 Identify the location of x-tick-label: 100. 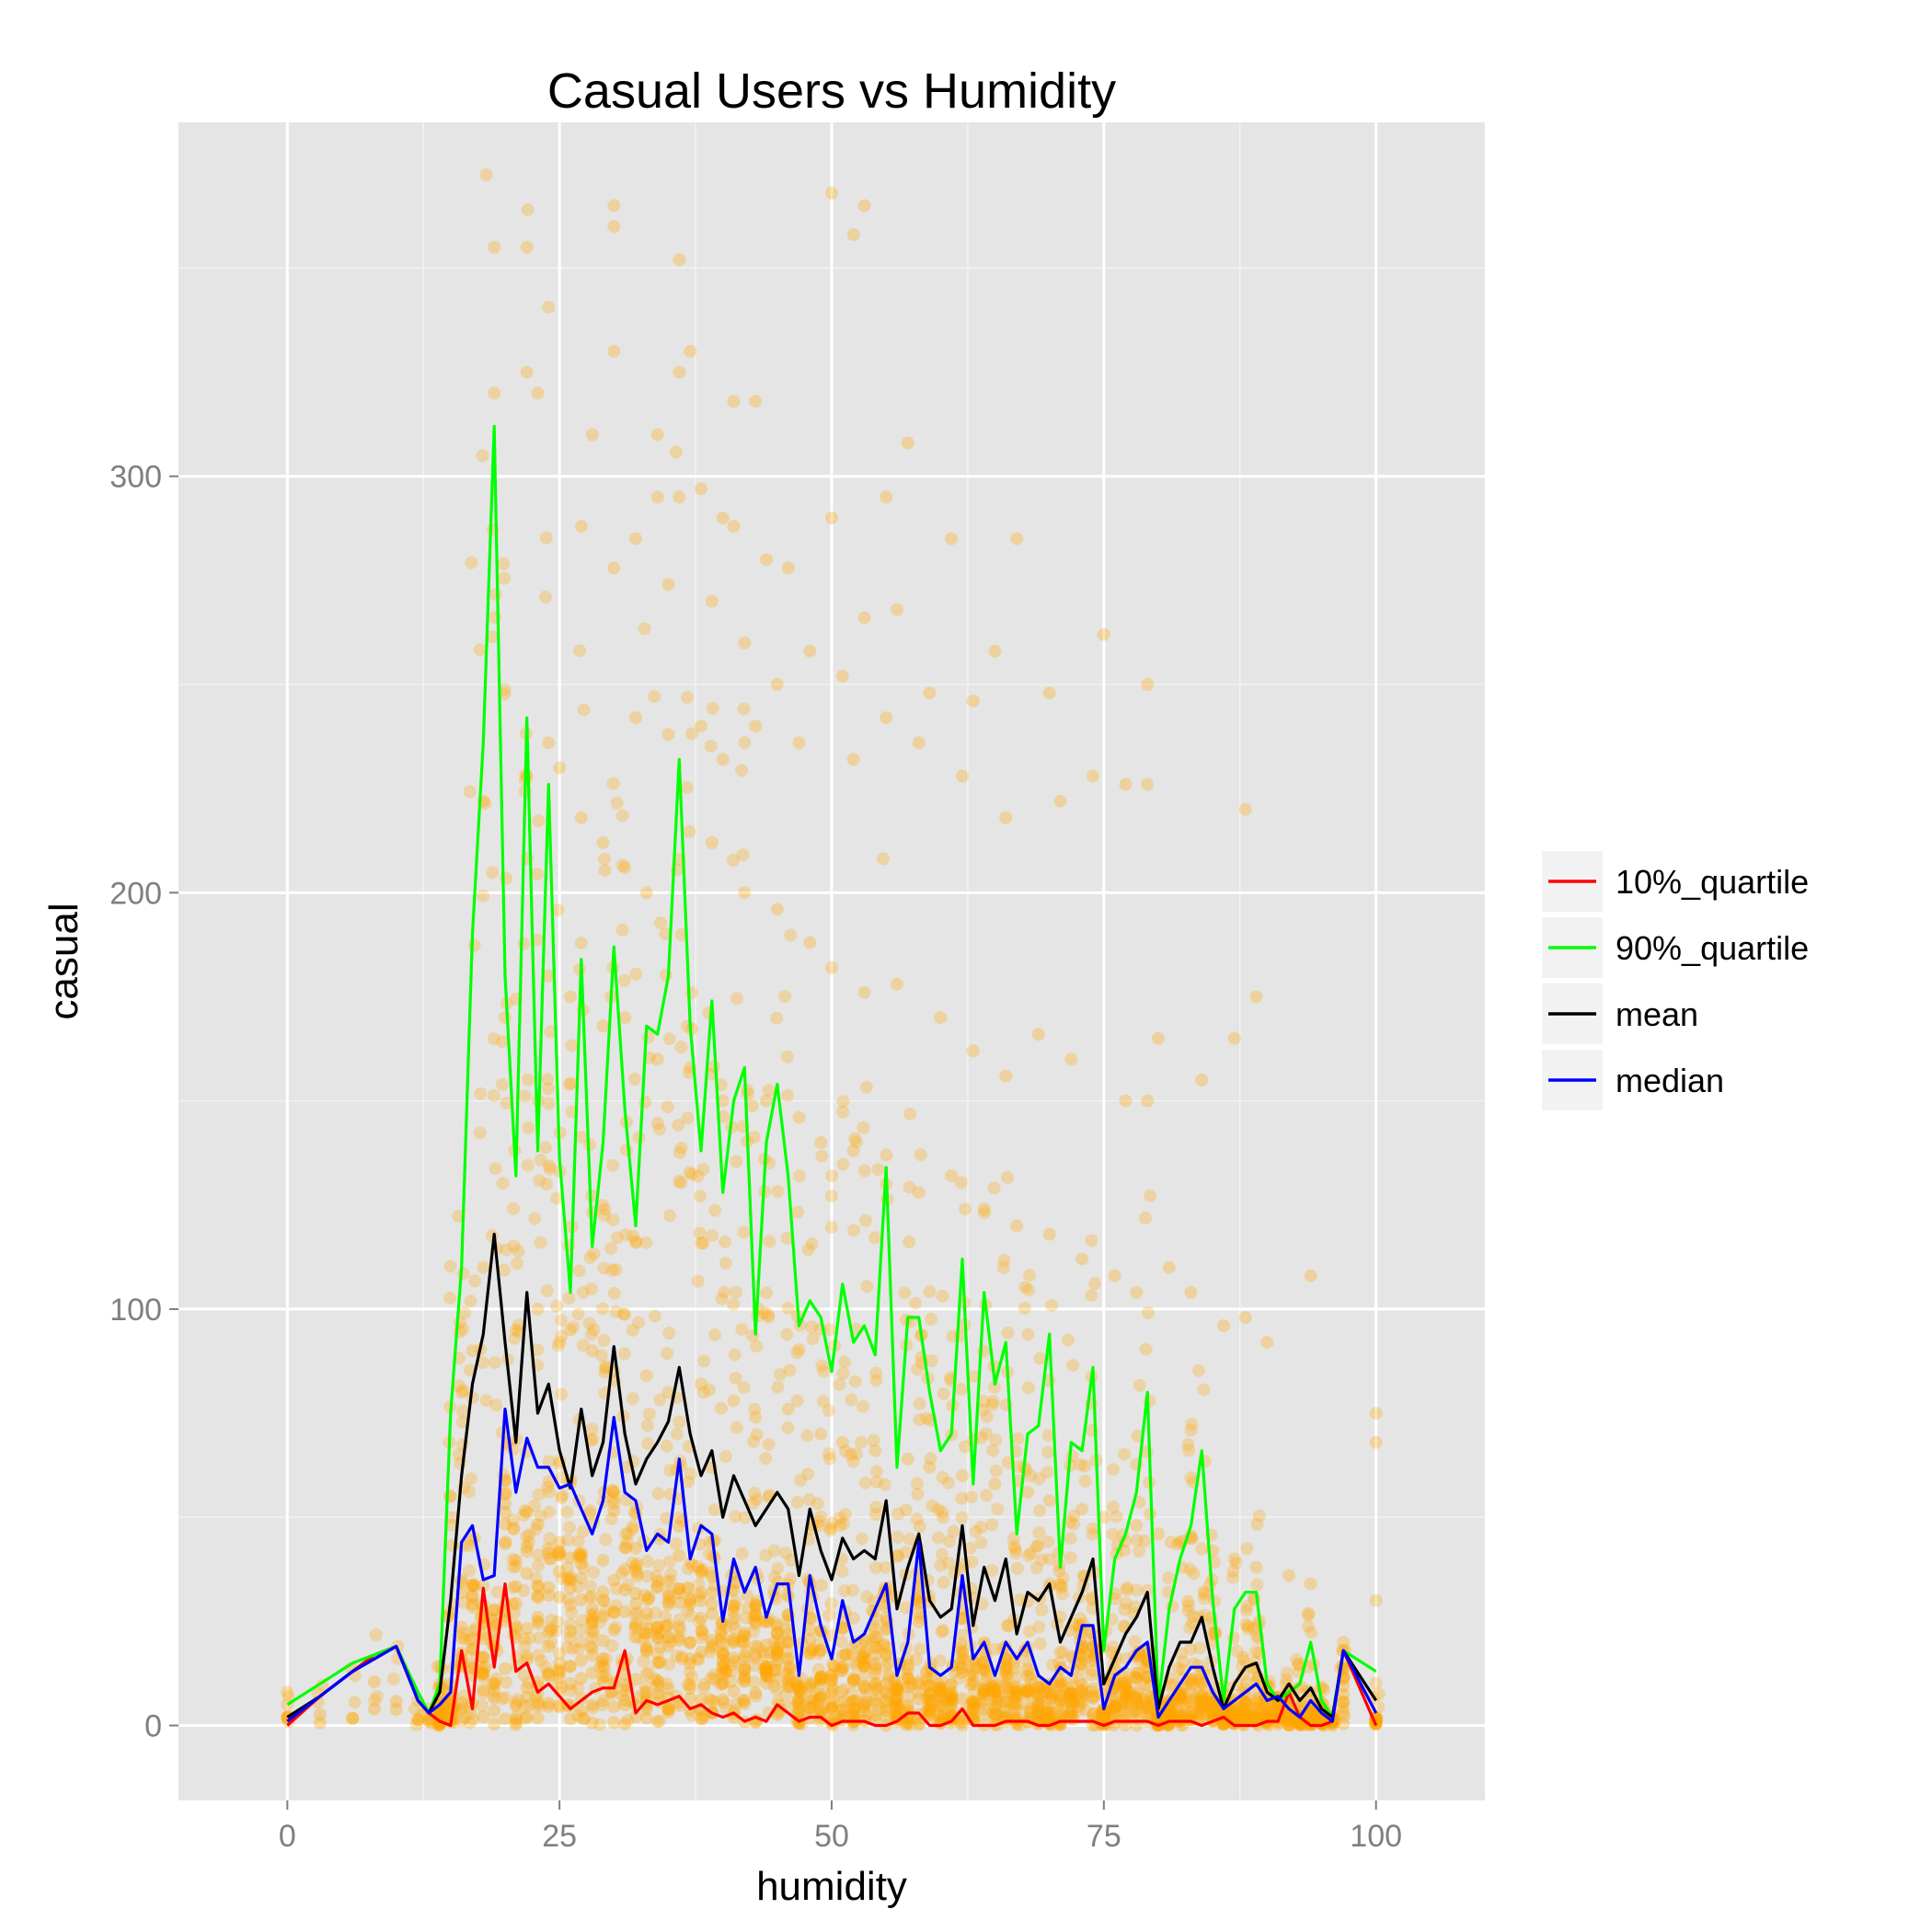
(1376, 1836).